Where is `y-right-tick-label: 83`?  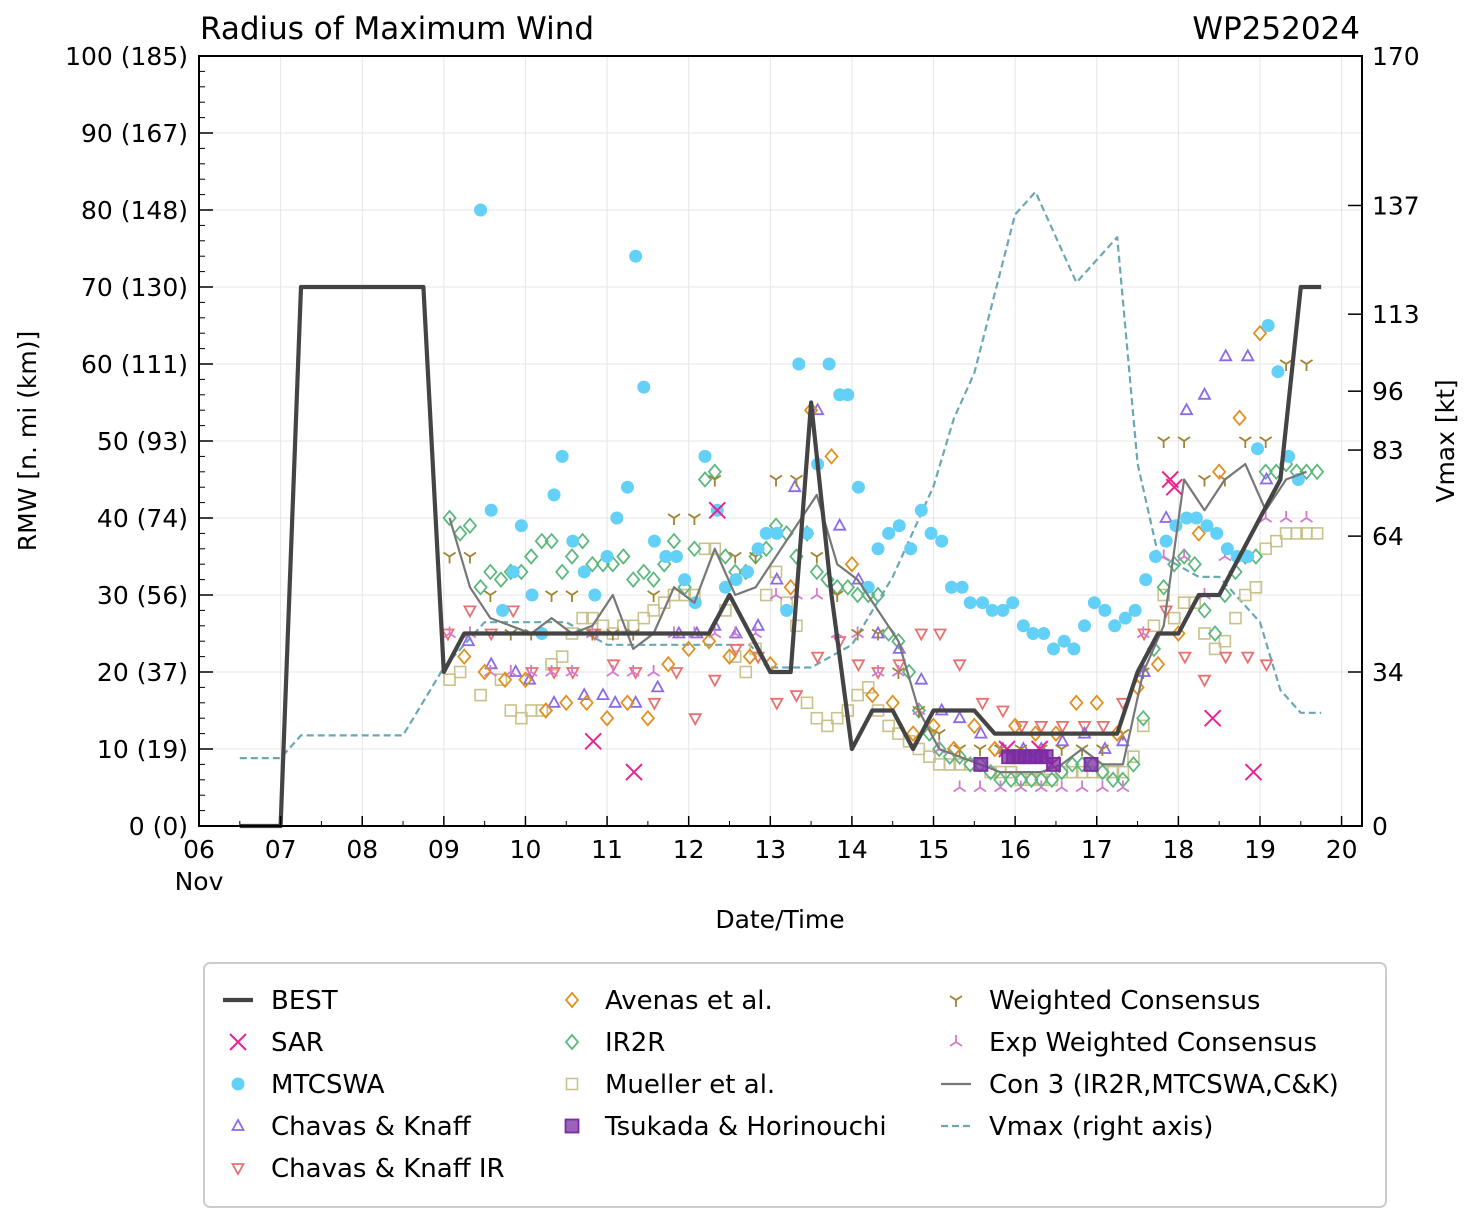
y-right-tick-label: 83 is located at coordinates (1388, 450).